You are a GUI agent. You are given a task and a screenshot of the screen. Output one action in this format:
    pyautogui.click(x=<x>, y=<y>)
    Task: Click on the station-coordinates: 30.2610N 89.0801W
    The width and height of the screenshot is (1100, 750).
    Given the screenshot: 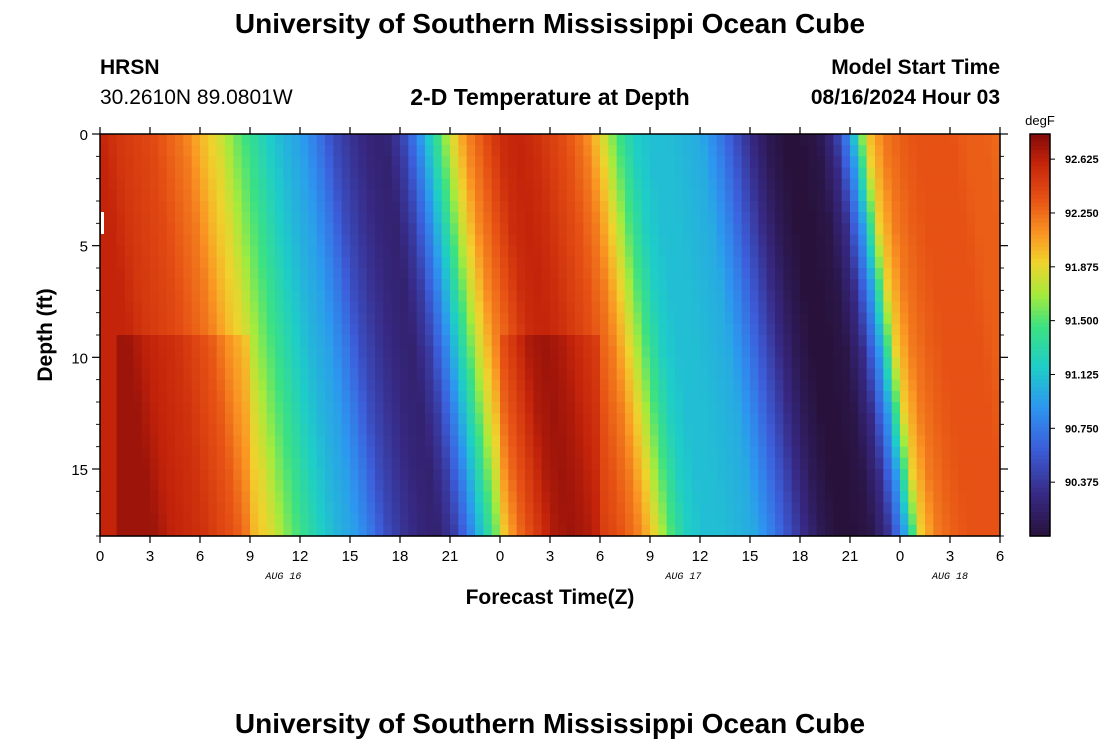 What is the action you would take?
    pyautogui.click(x=196, y=97)
    